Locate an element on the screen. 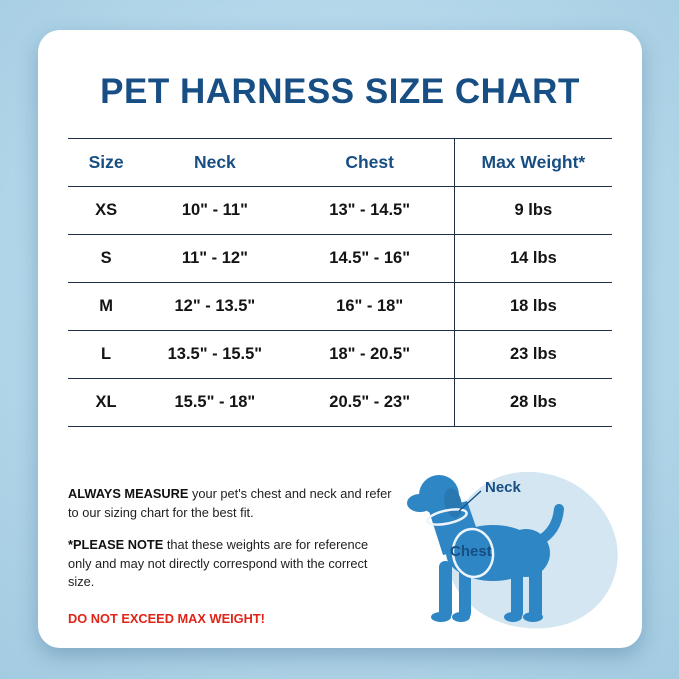 Image resolution: width=679 pixels, height=679 pixels. cell-size: XL is located at coordinates (106, 402).